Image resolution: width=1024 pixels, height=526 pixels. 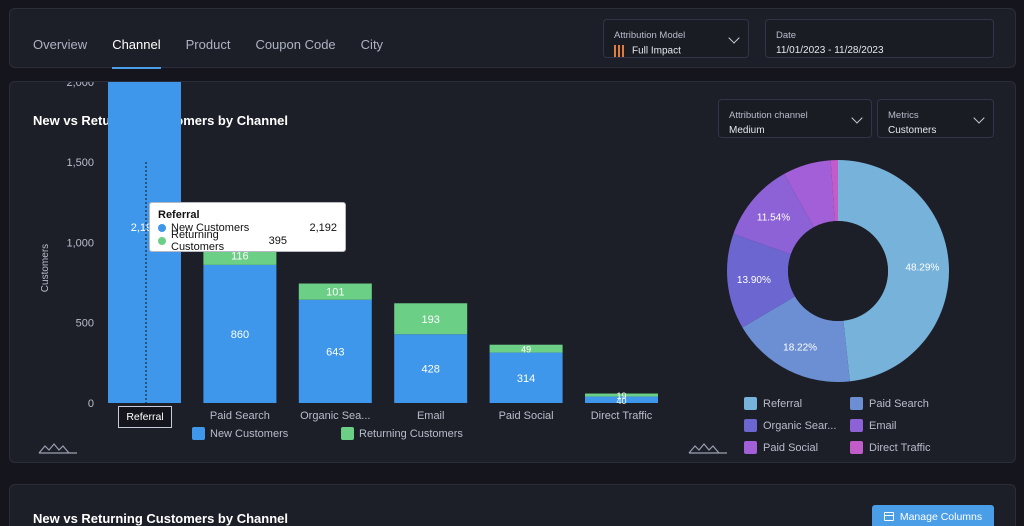 I want to click on pie-legend-email: Email, so click(x=873, y=425).